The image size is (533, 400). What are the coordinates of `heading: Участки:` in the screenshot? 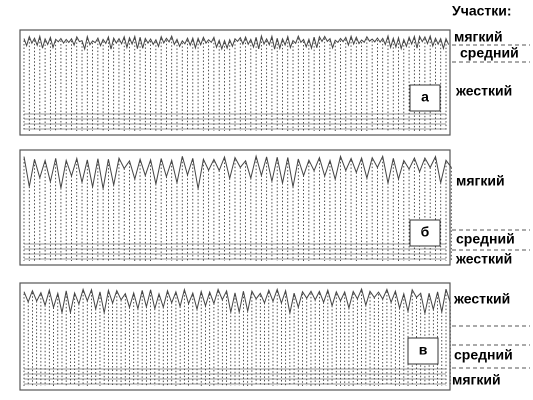 It's located at (482, 11).